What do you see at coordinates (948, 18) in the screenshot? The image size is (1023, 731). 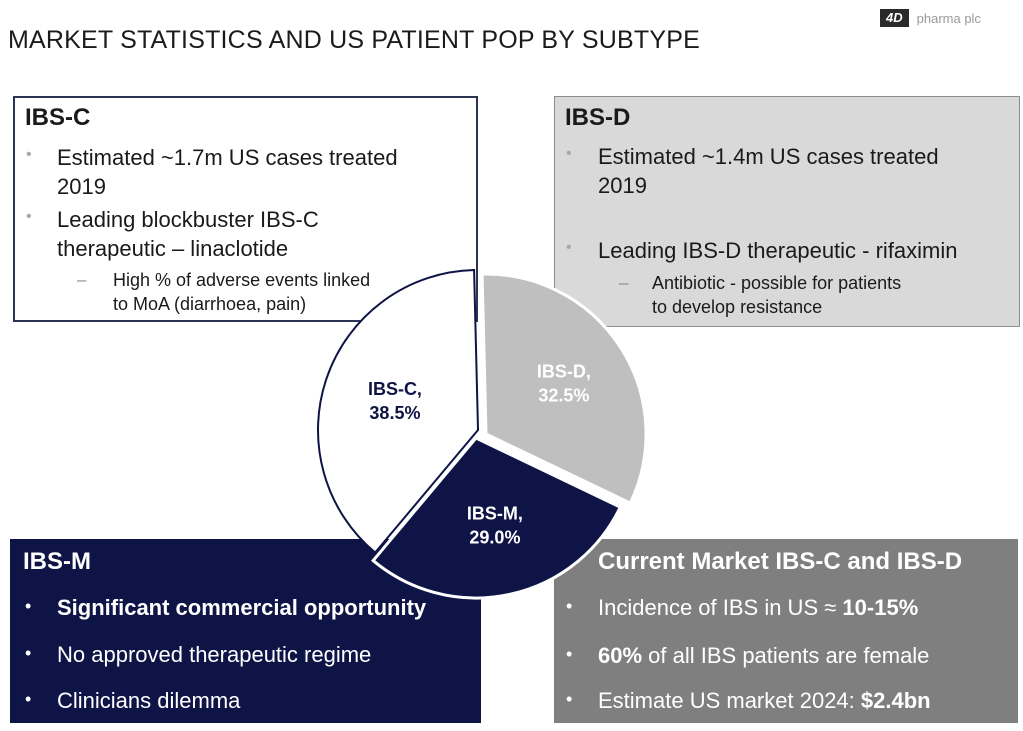 I see `brand-name: pharma plc` at bounding box center [948, 18].